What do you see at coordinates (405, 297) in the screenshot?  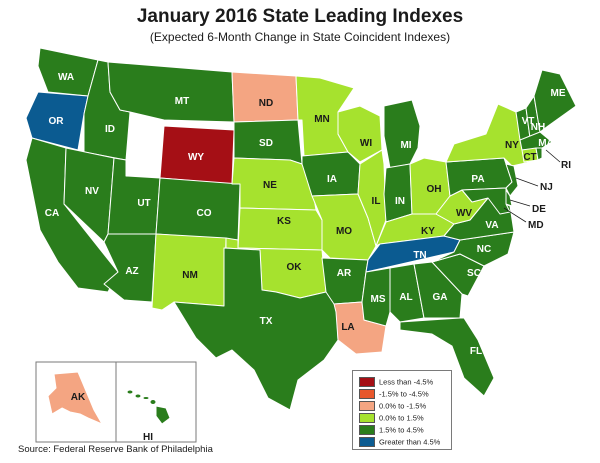 I see `label-AL: AL` at bounding box center [405, 297].